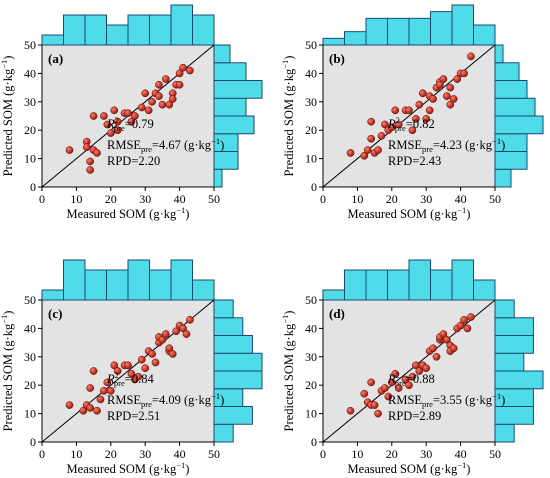 The width and height of the screenshot is (550, 478). Describe the element at coordinates (337, 313) in the screenshot. I see `panel-label: (d)` at that location.